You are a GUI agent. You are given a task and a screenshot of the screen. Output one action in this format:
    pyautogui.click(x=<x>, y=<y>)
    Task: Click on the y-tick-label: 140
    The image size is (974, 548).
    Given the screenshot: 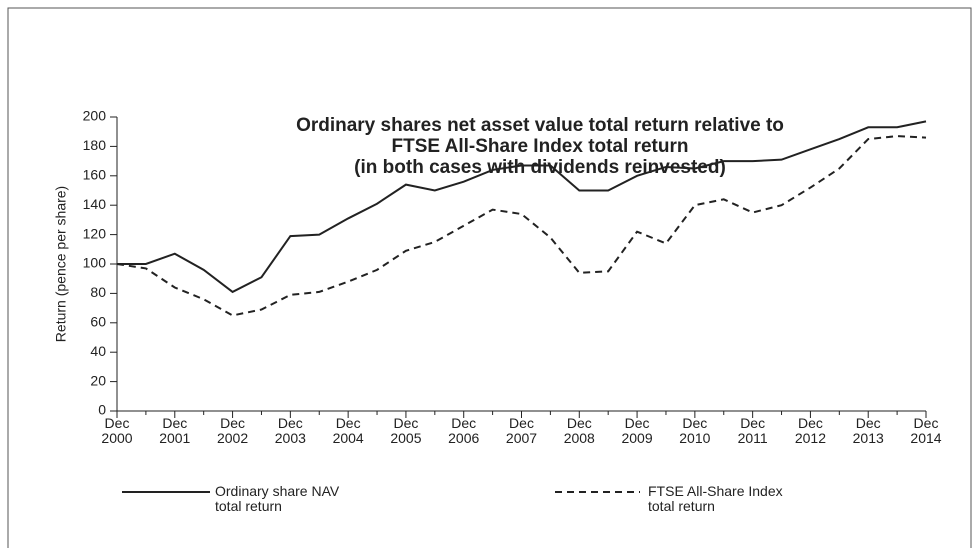 What is the action you would take?
    pyautogui.click(x=95, y=204)
    